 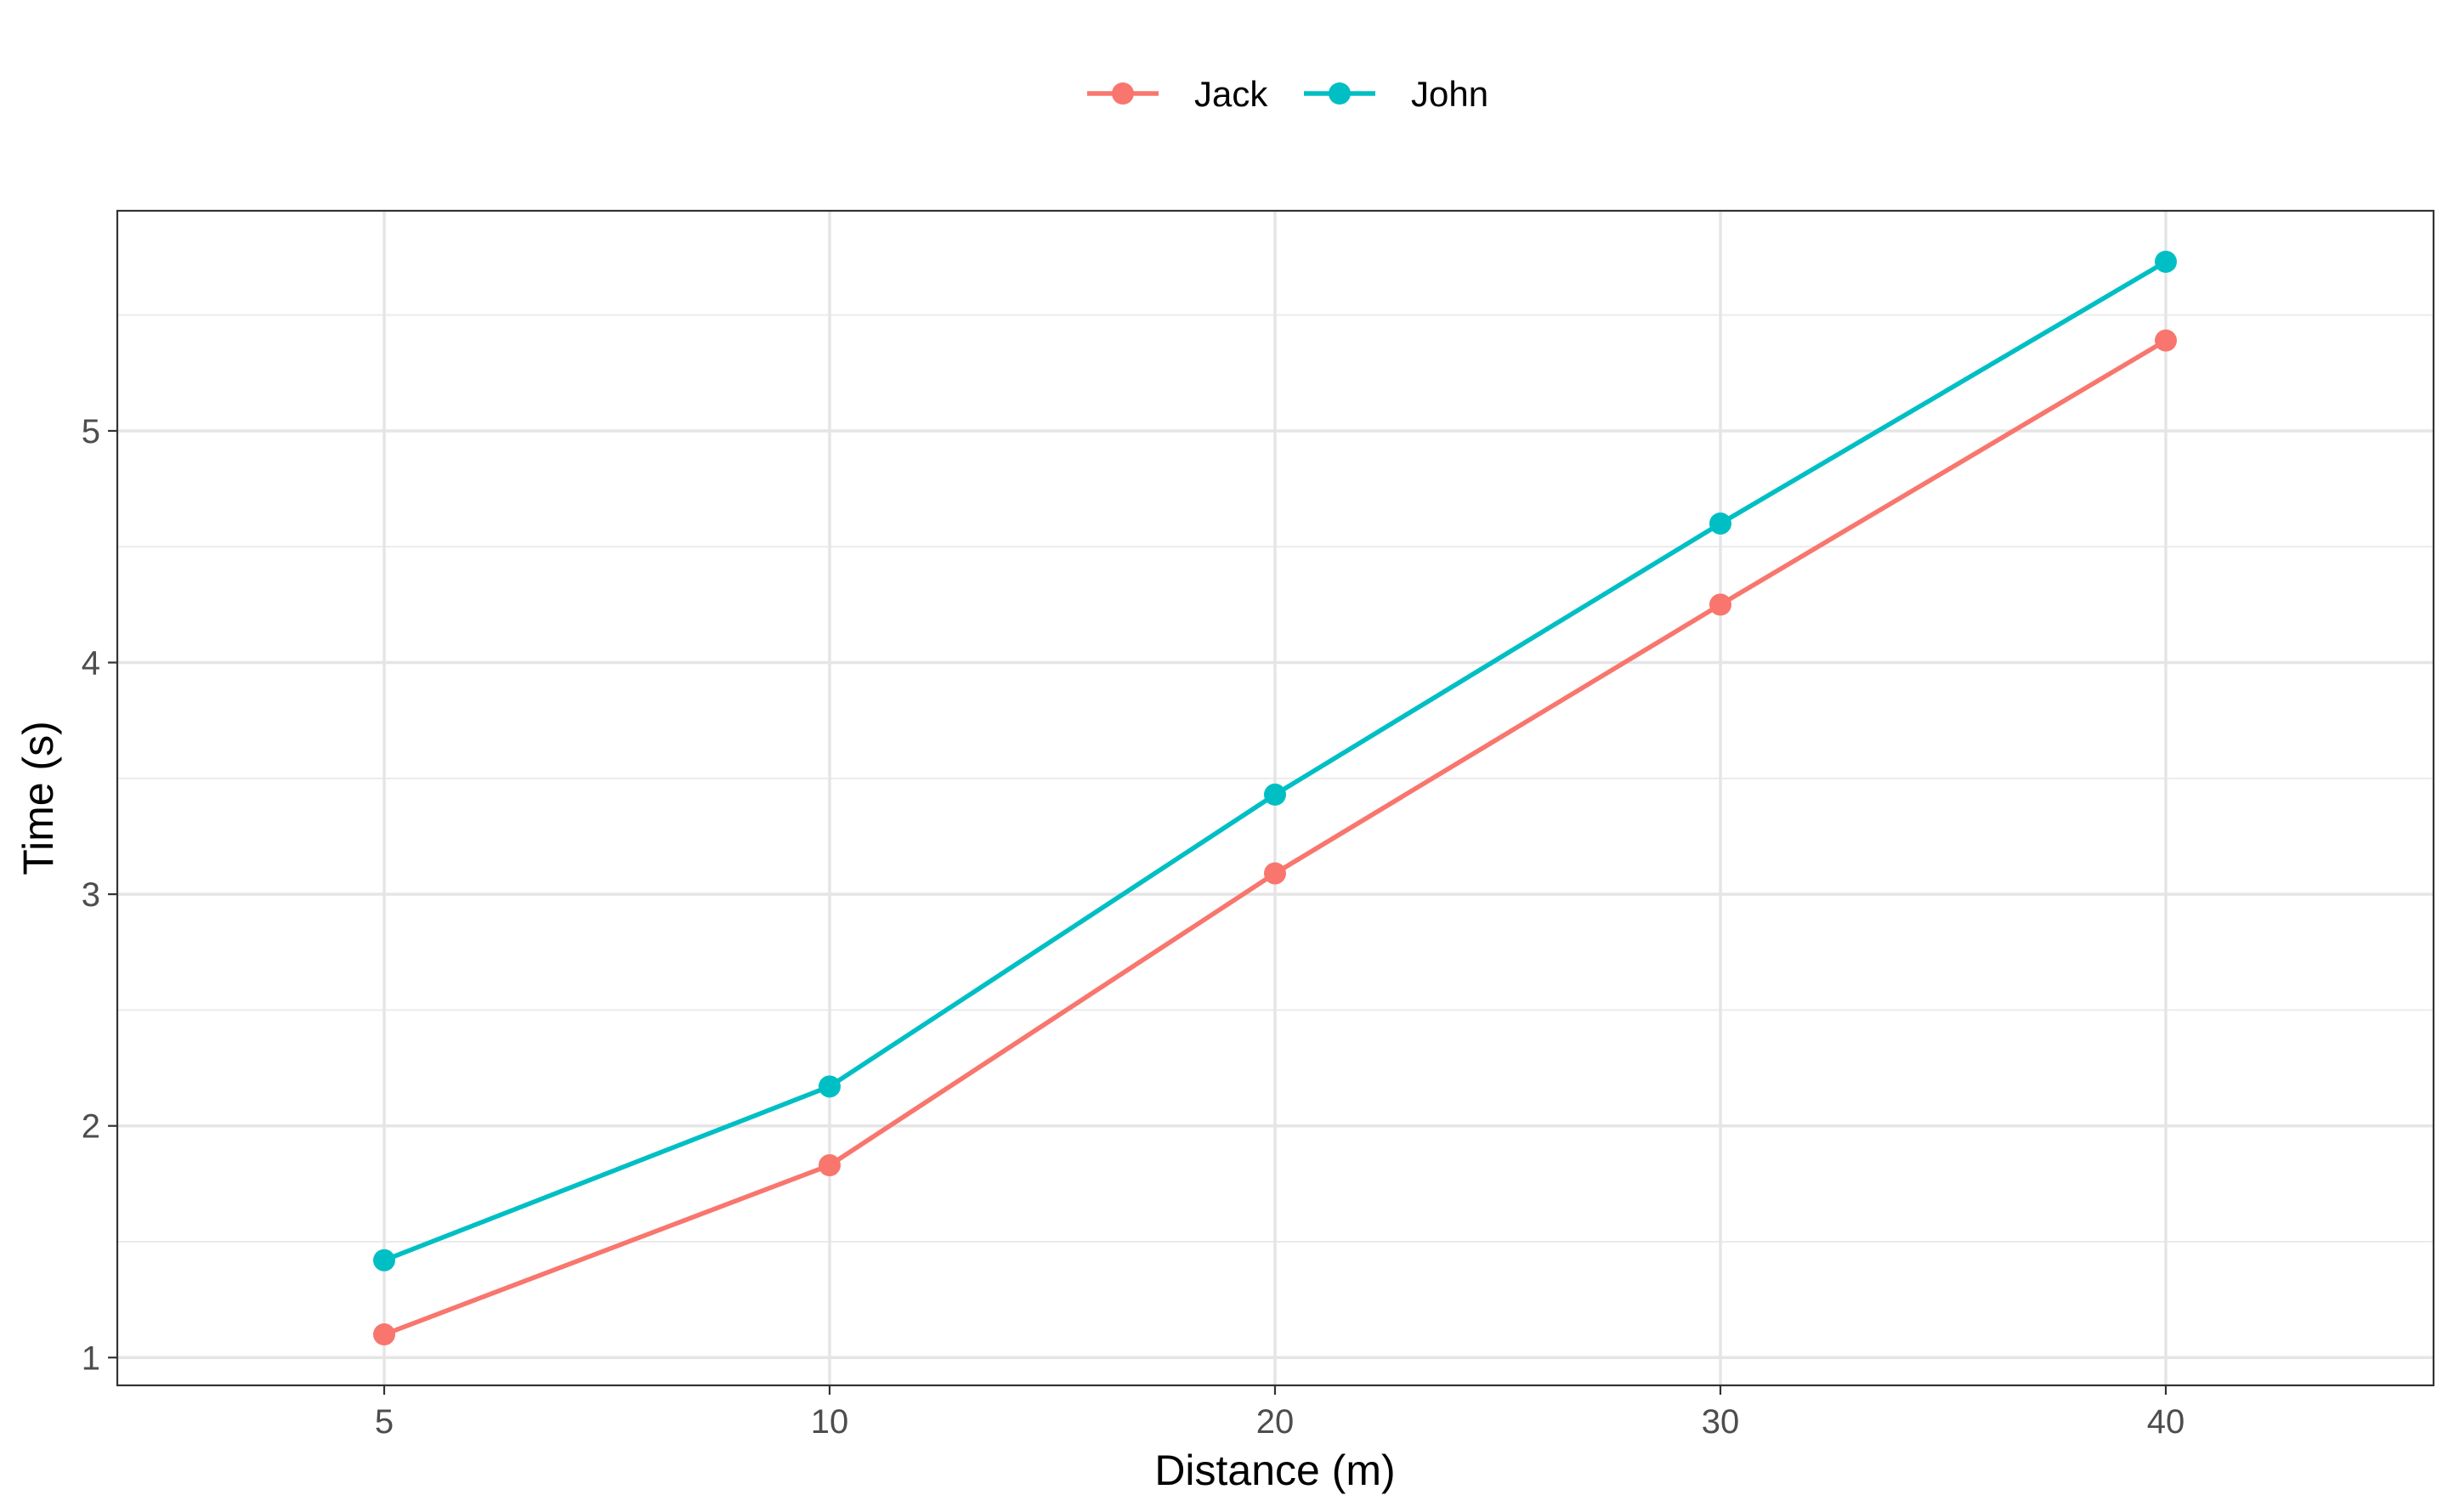 What do you see at coordinates (1340, 93) in the screenshot?
I see `legend-key-point-john` at bounding box center [1340, 93].